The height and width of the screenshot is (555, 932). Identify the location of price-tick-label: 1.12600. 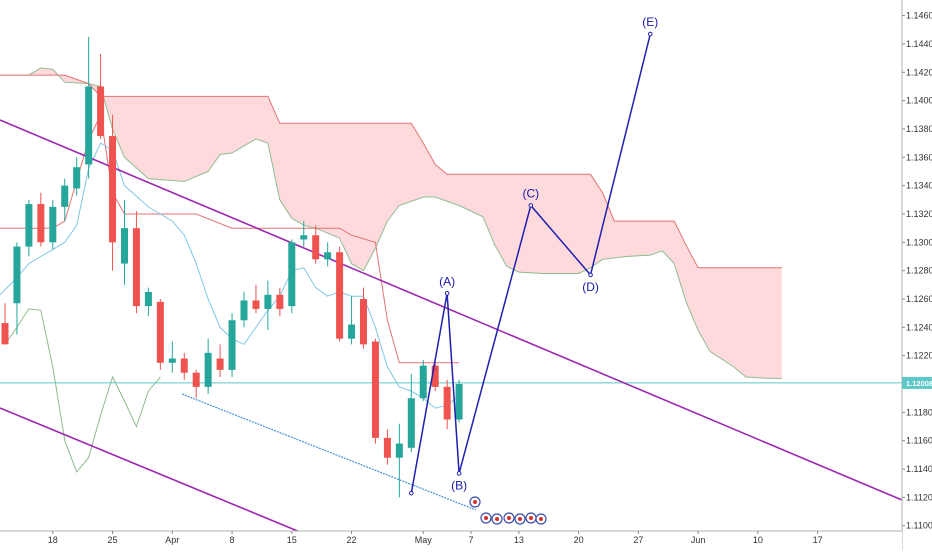
(919, 299).